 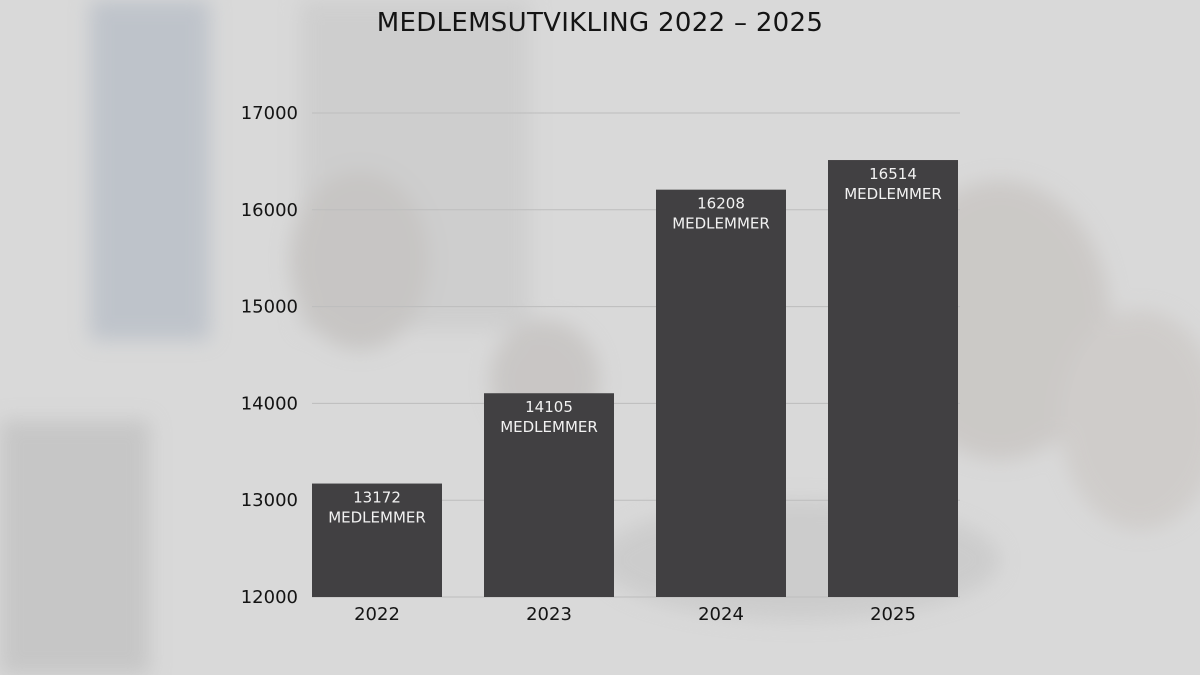 What do you see at coordinates (893, 614) in the screenshot?
I see `x-tick-label: 2025` at bounding box center [893, 614].